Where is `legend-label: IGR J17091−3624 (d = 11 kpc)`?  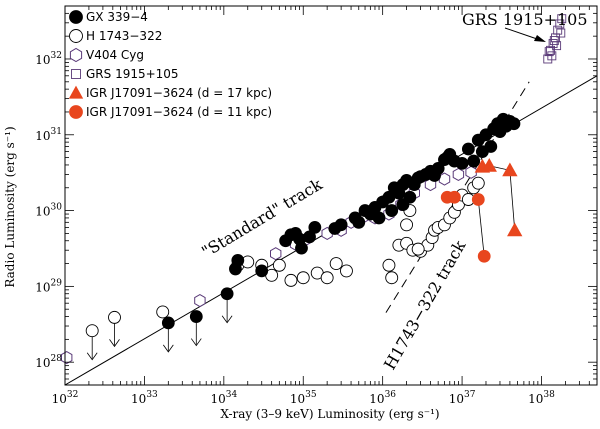 legend-label: IGR J17091−3624 (d = 11 kpc) is located at coordinates (179, 112).